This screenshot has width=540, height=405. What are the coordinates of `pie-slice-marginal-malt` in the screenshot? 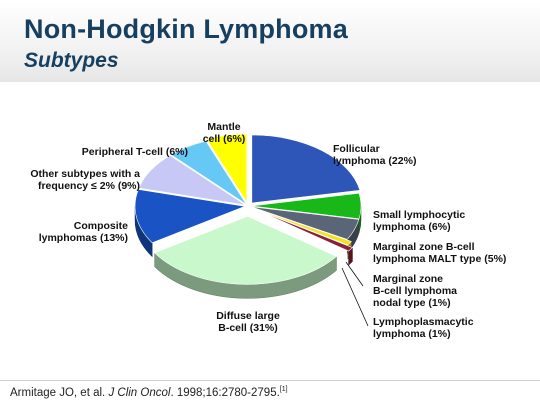 It's located at (305, 223).